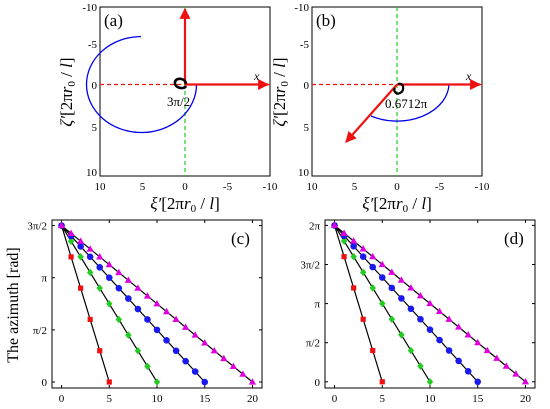 The image size is (550, 409). Describe the element at coordinates (67, 91) in the screenshot. I see `panel-a-y-axis-label: ζ′[2πr0 / l]` at that location.